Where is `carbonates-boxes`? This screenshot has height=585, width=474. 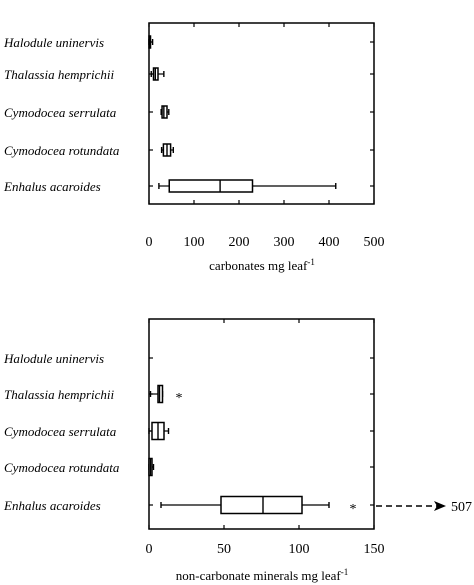
carbonates-boxes is located at coordinates (261, 114).